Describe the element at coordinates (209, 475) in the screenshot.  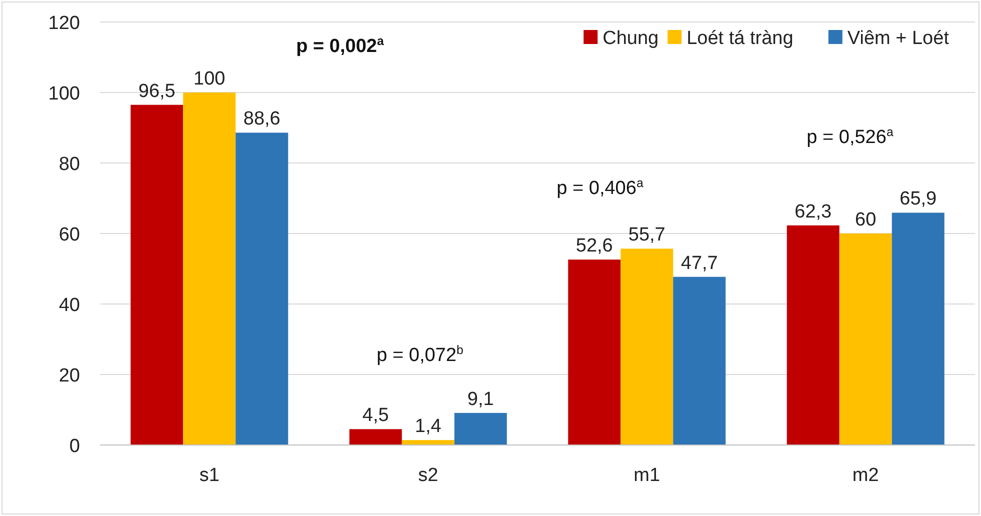
I see `x-tick-label: s1` at that location.